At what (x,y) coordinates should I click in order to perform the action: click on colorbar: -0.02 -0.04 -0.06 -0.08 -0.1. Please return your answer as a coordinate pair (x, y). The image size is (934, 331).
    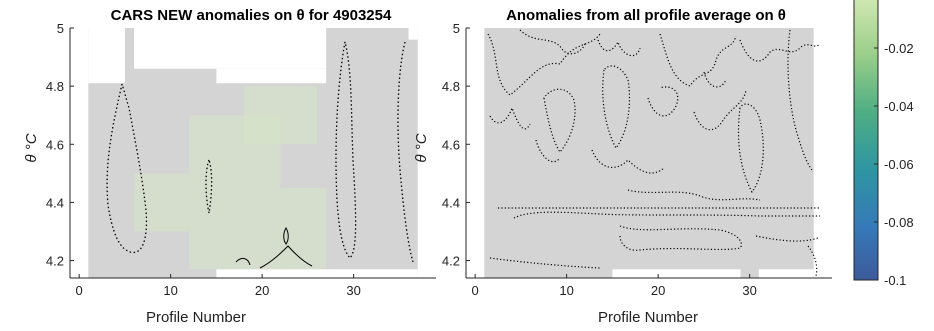
    Looking at the image, I should click on (883, 144).